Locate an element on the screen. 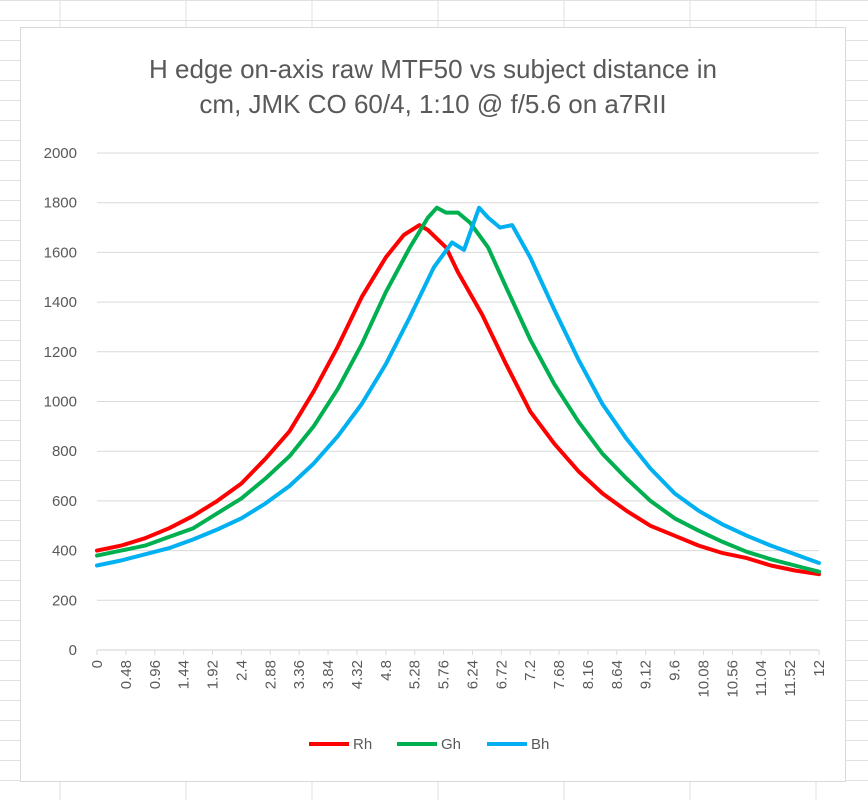 This screenshot has width=868, height=800. x-tick-label: 5.76 is located at coordinates (444, 674).